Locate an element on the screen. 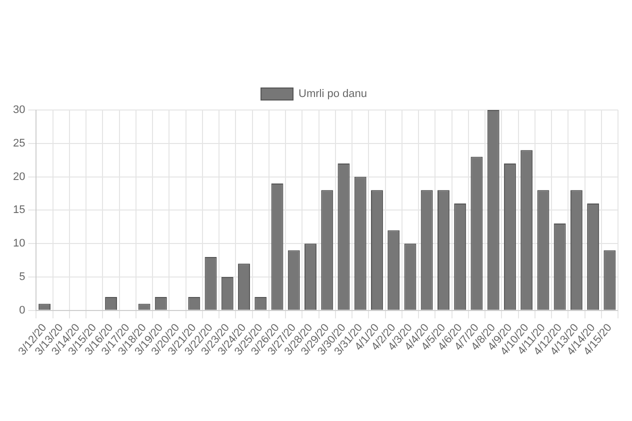  y-tick-label: 5 is located at coordinates (22, 277).